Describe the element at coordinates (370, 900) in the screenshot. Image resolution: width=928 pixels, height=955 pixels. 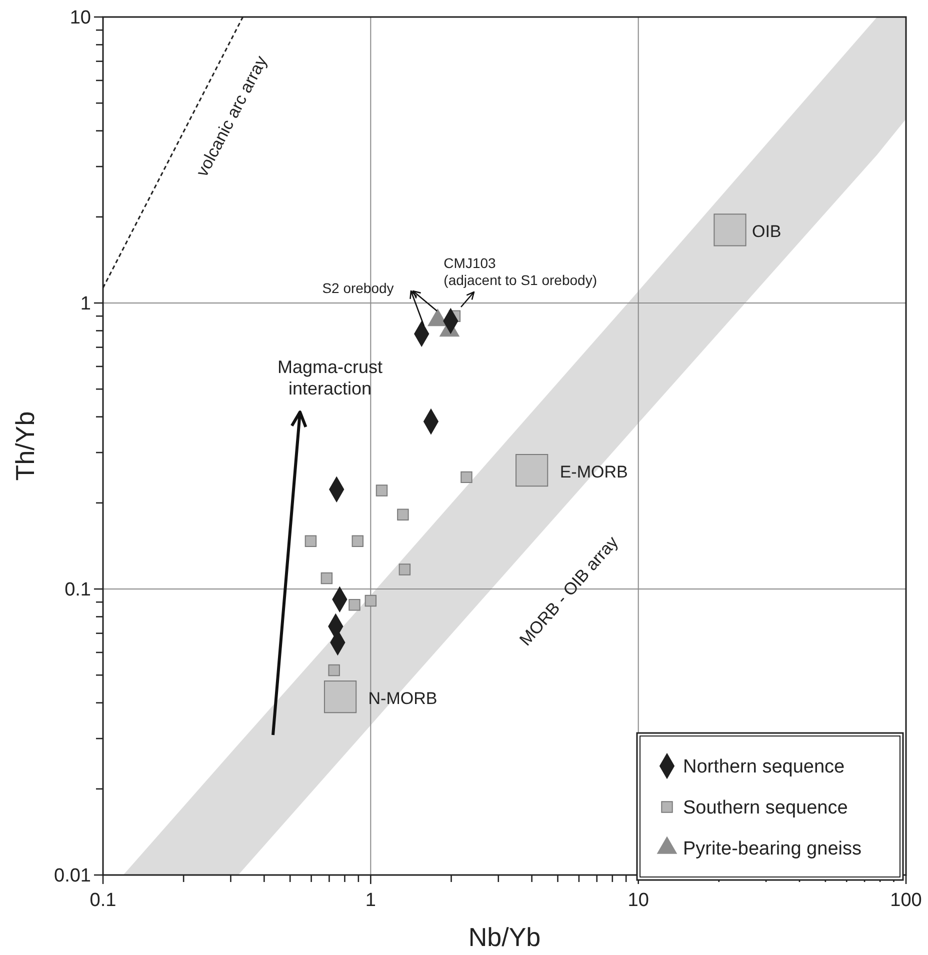
I see `x-tick-label: 1` at that location.